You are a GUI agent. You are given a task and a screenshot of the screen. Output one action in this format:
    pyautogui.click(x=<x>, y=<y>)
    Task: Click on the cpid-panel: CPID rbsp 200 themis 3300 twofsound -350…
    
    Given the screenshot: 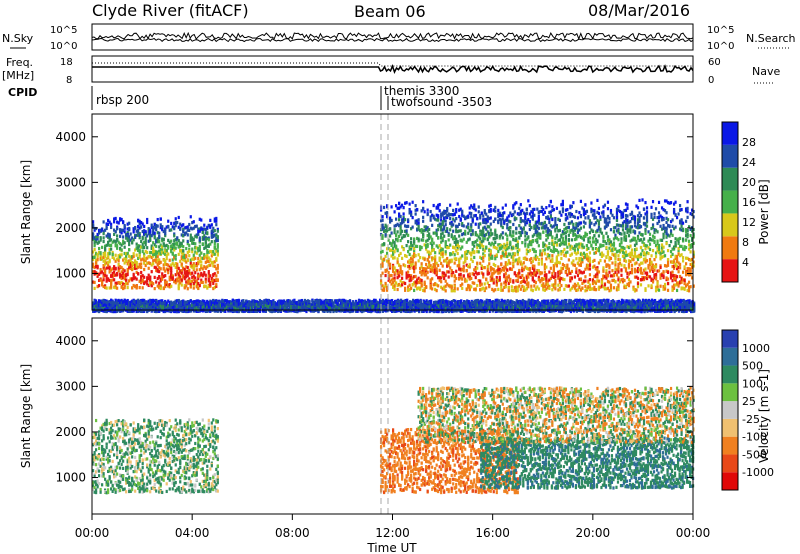 What is the action you would take?
    pyautogui.click(x=250, y=97)
    